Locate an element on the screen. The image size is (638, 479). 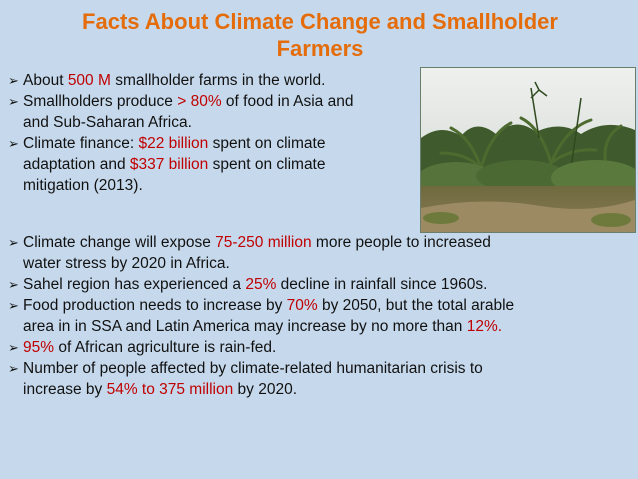
highlighted-figure: 25% is located at coordinates (261, 284).